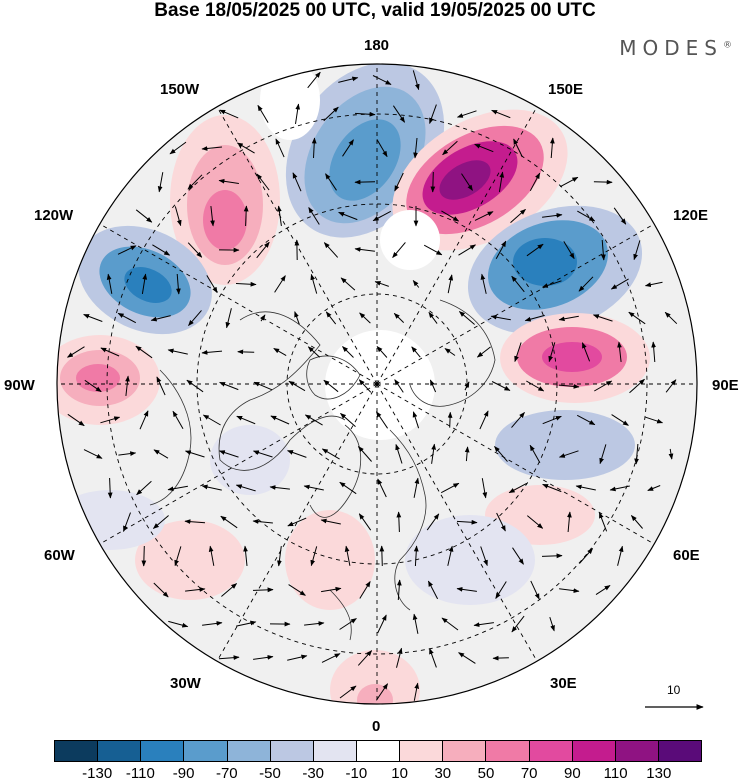 The width and height of the screenshot is (750, 783). I want to click on colorbar-ticks: -130 -110 -90 -70 -50 -30 -10 10 30 50 70 90 110 130, so click(378, 774).